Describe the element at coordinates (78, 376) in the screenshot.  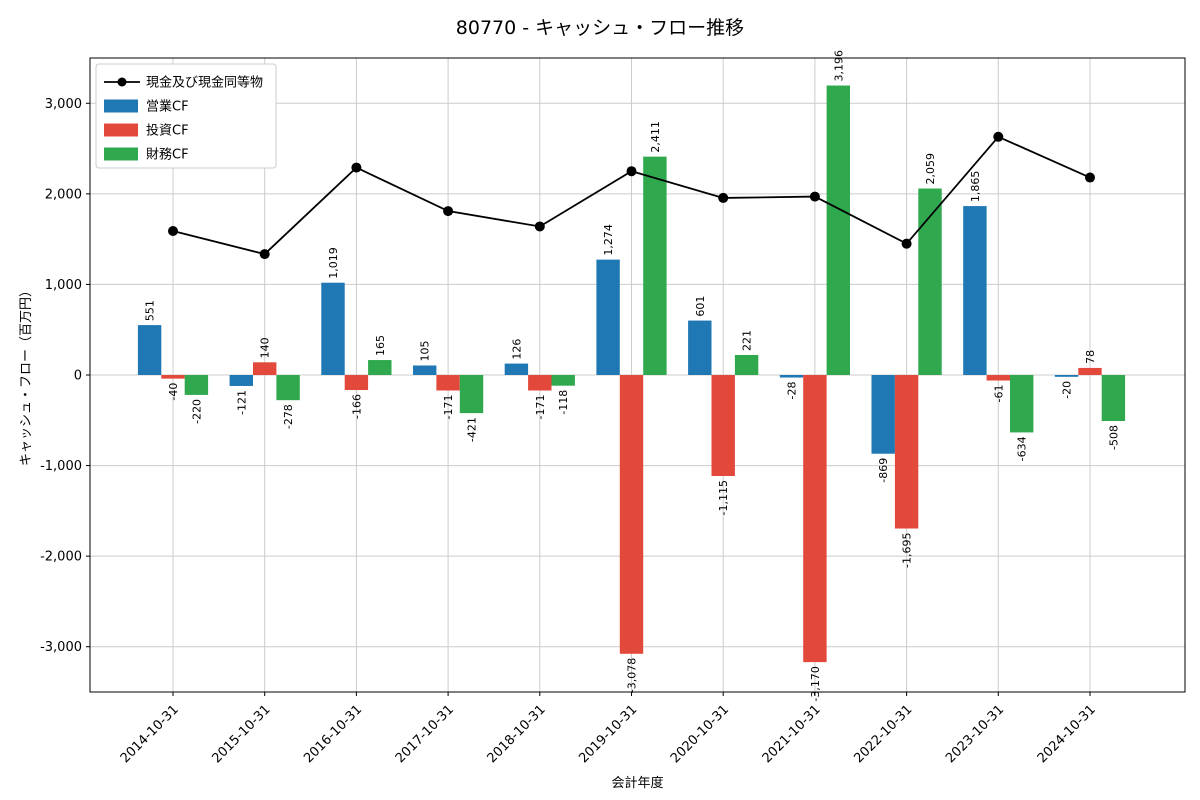
I see `y-tick-label: 0` at that location.